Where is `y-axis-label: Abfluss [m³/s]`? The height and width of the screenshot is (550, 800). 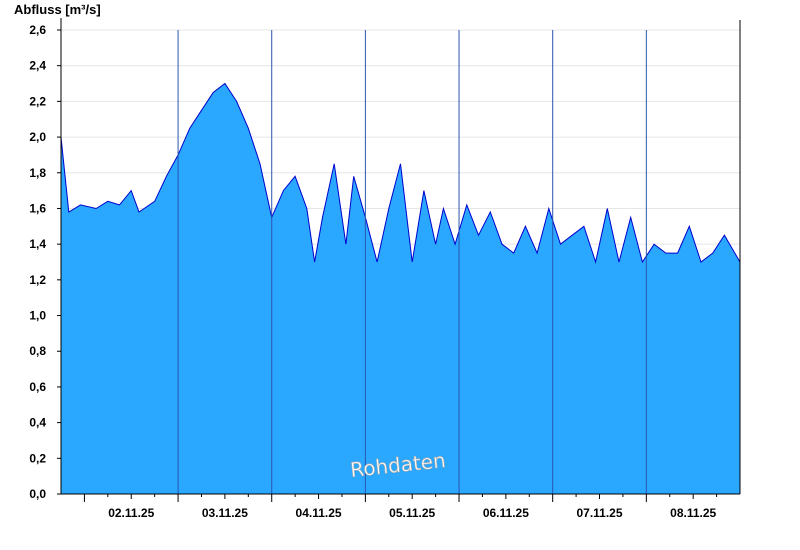 y-axis-label: Abfluss [m³/s] is located at coordinates (57, 9).